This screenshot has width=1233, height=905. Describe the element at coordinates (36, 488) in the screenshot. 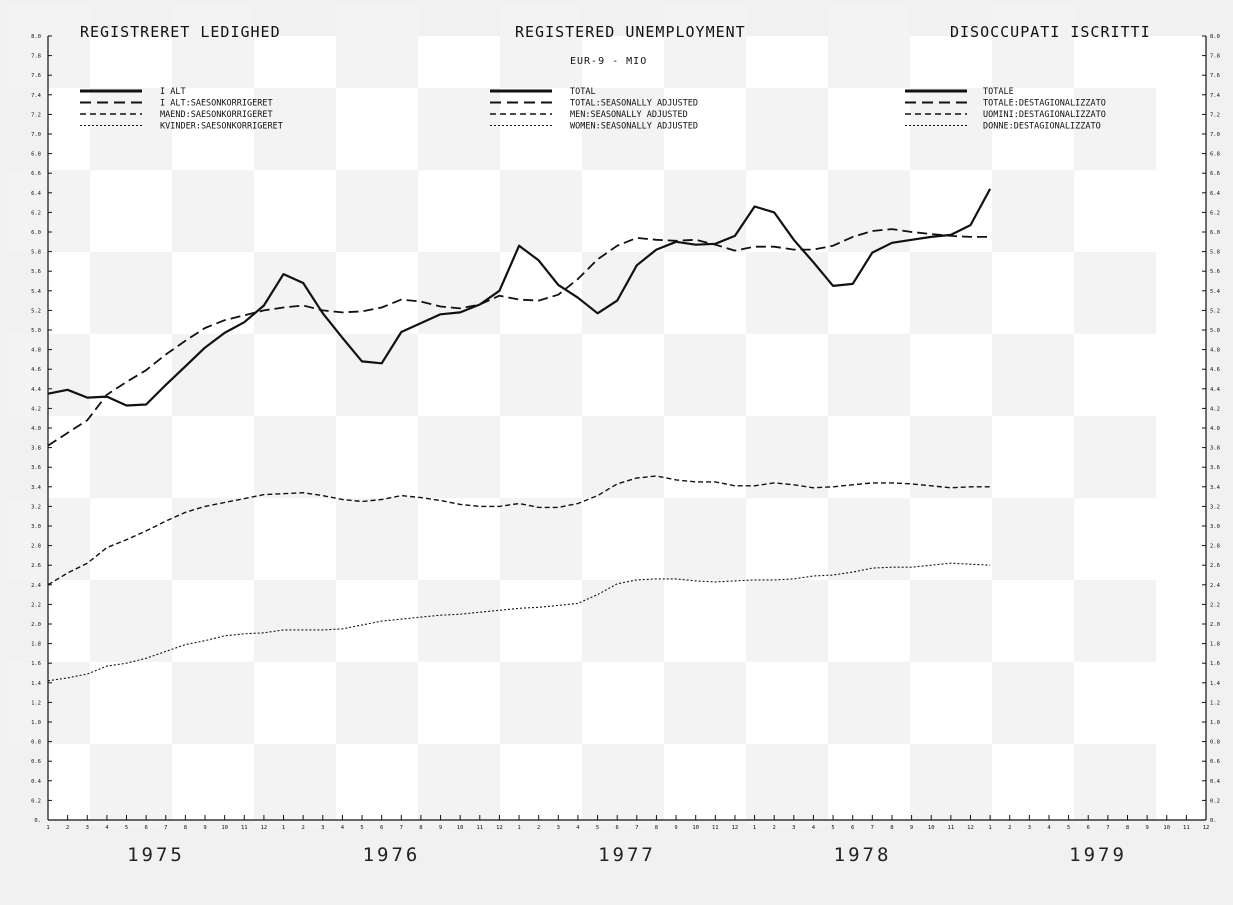

I see `y-tick-label-left: 3.4` at that location.